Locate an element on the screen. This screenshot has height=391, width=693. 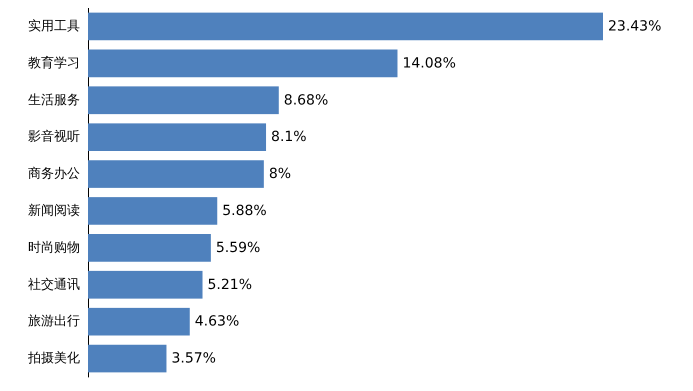
data-label: 23.43% is located at coordinates (635, 26).